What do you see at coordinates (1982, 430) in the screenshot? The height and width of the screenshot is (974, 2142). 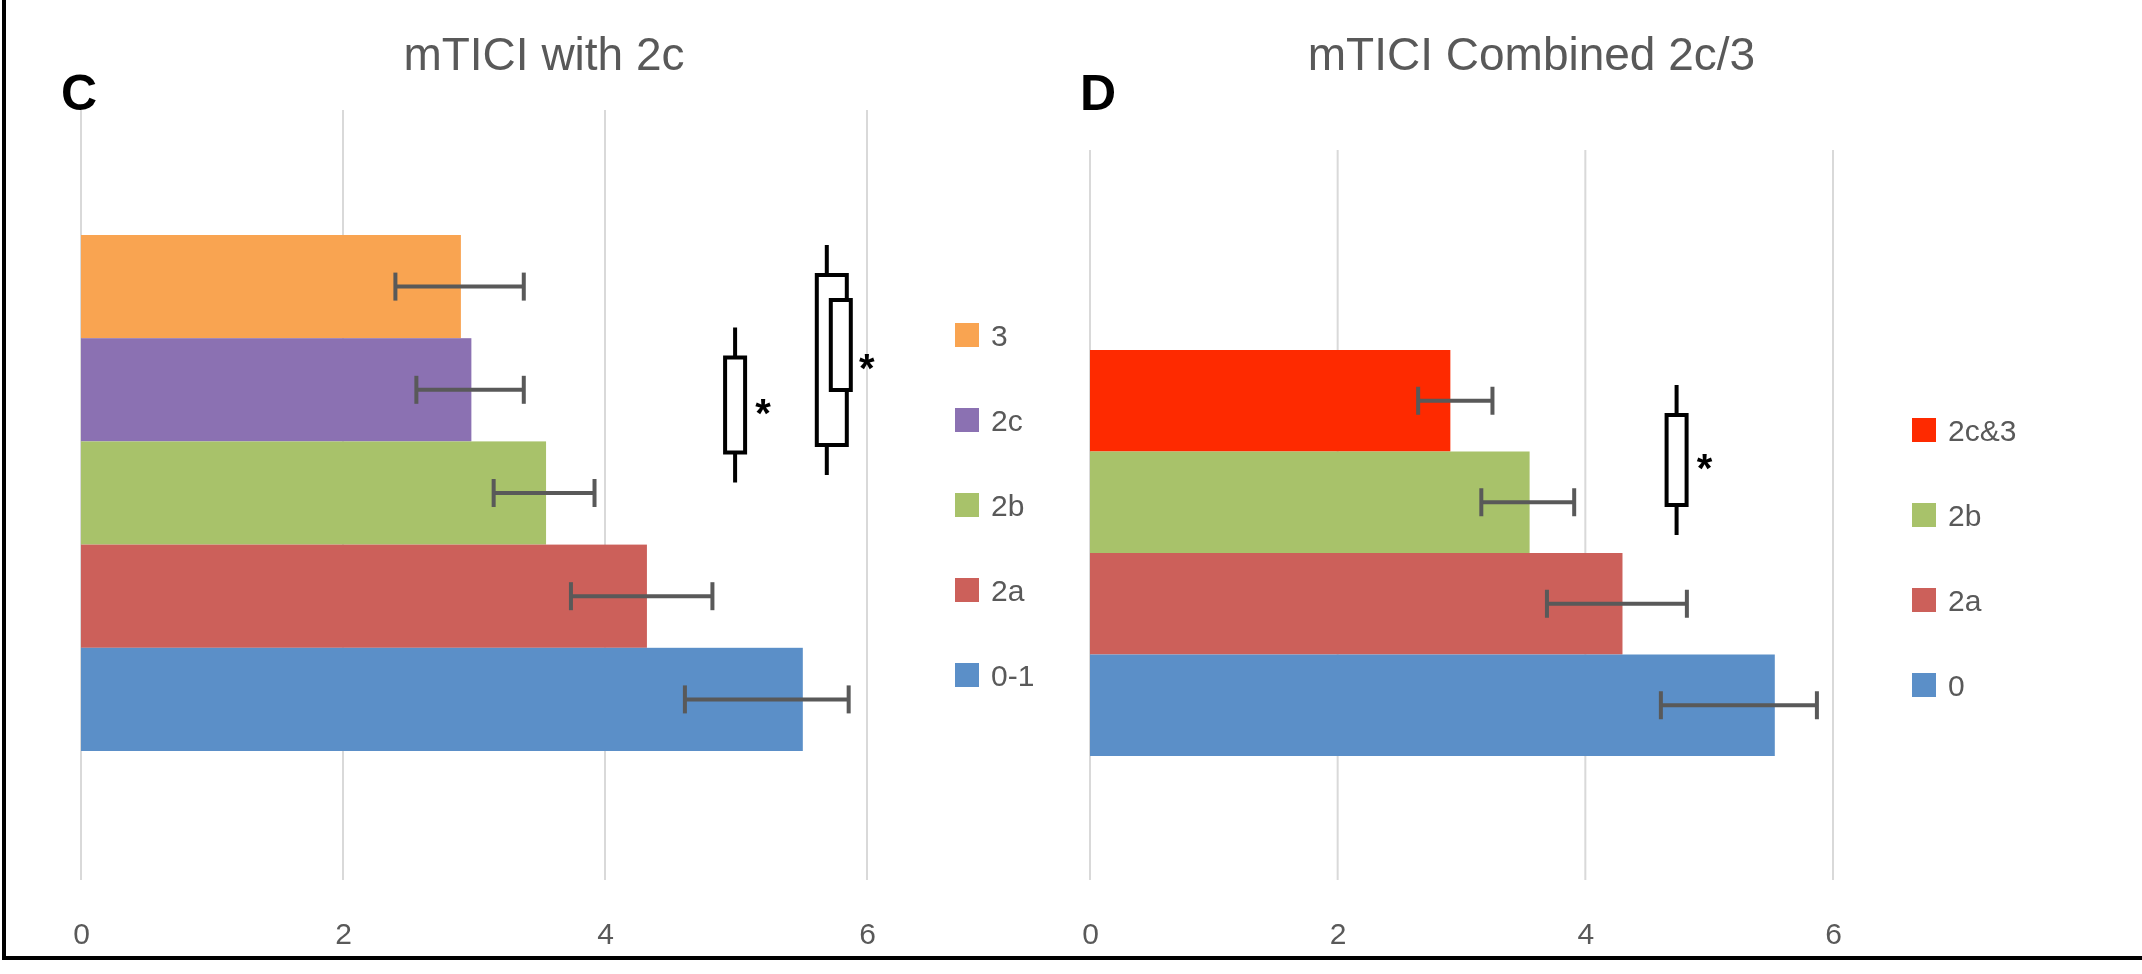 I see `legend-label: 2c&3` at bounding box center [1982, 430].